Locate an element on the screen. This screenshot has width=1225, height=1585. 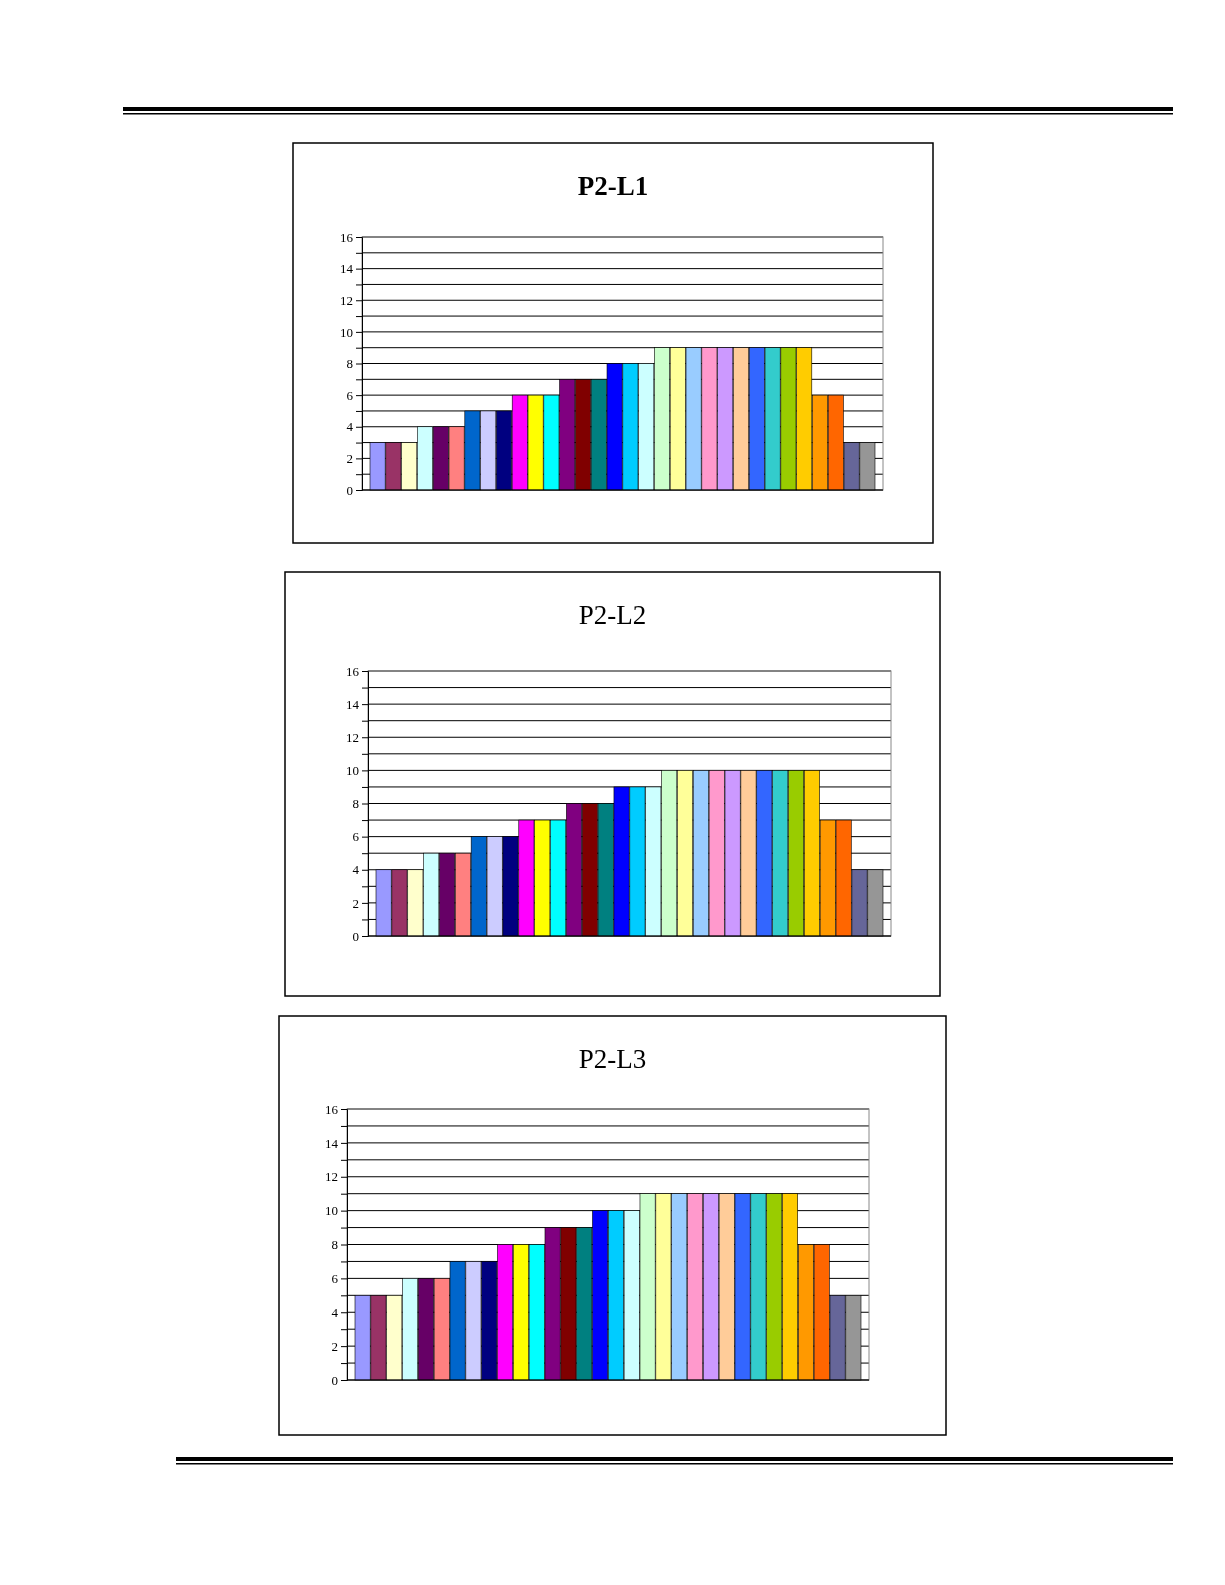
chart-title: P2-L2 is located at coordinates (612, 615).